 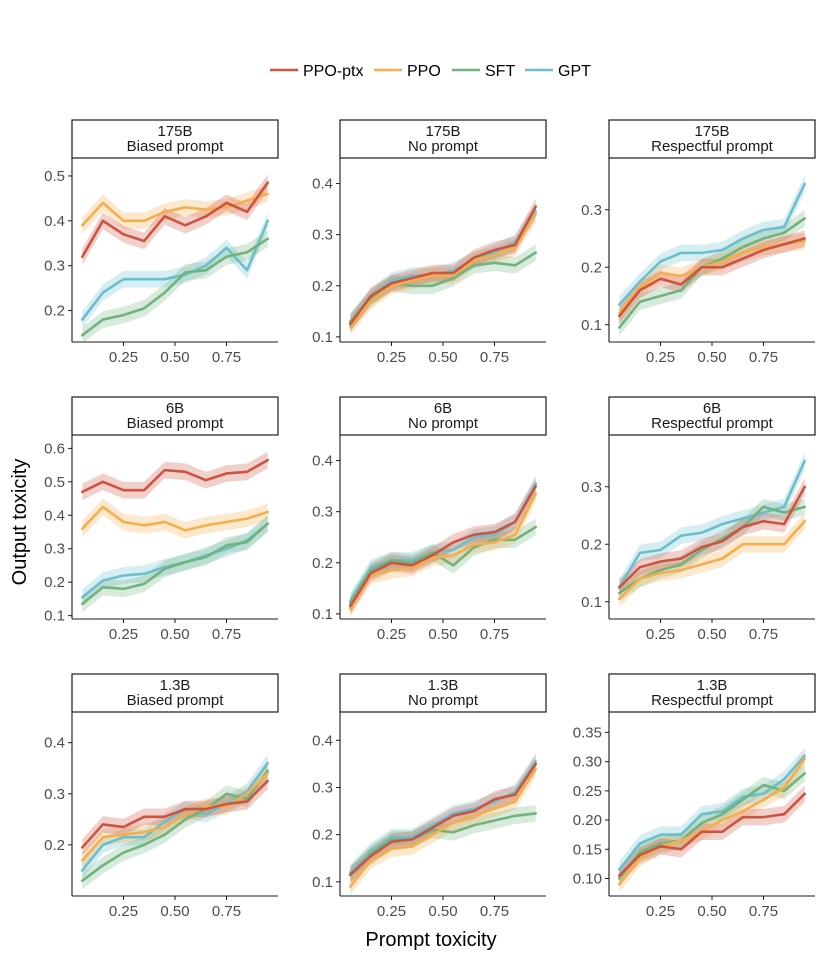 I want to click on y-tick-label: 0.15, so click(x=587, y=849).